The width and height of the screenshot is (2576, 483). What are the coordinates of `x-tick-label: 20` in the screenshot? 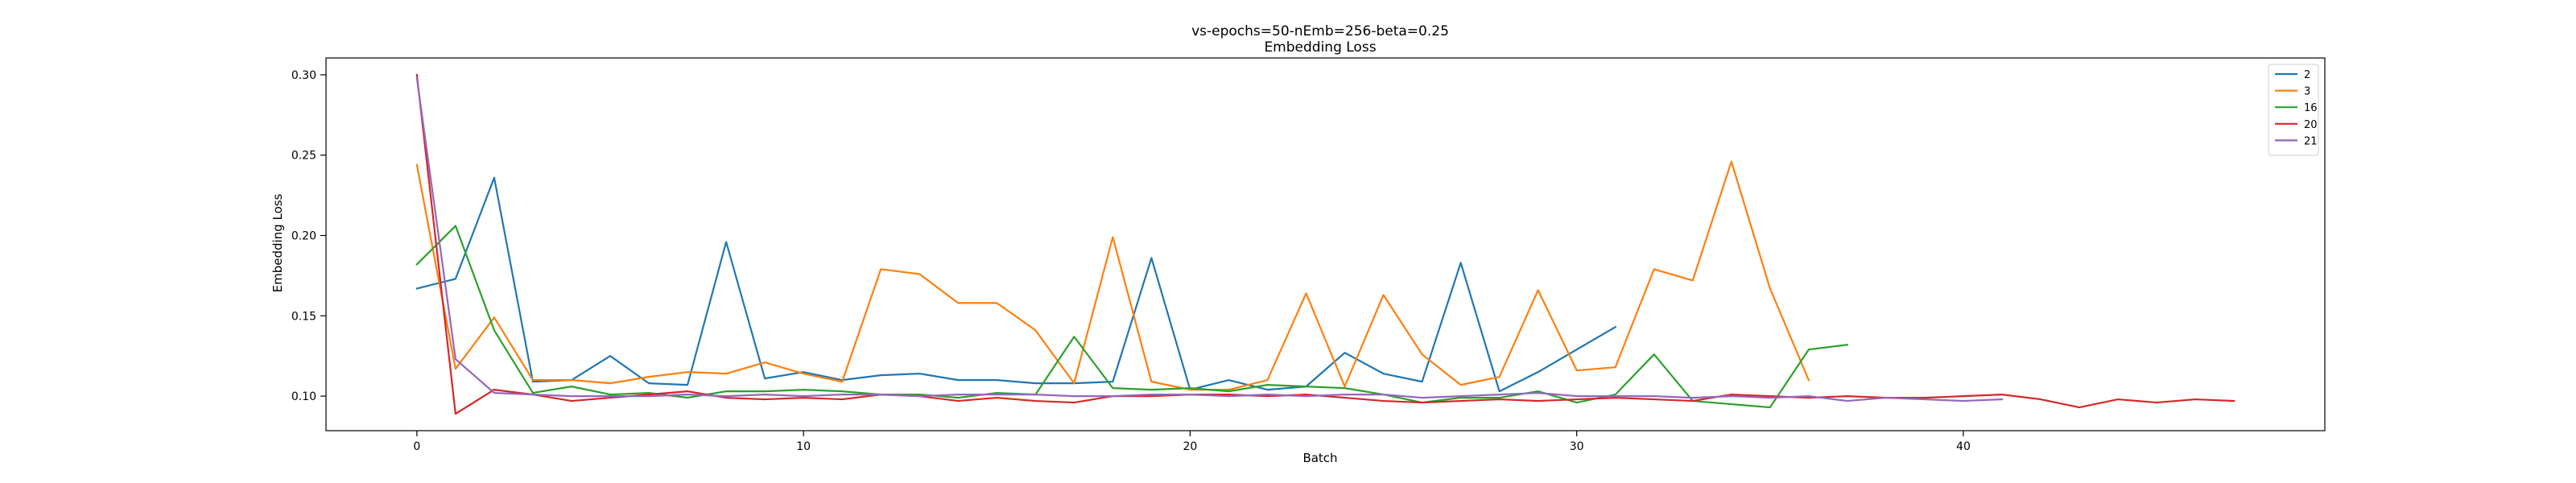 It's located at (1190, 446).